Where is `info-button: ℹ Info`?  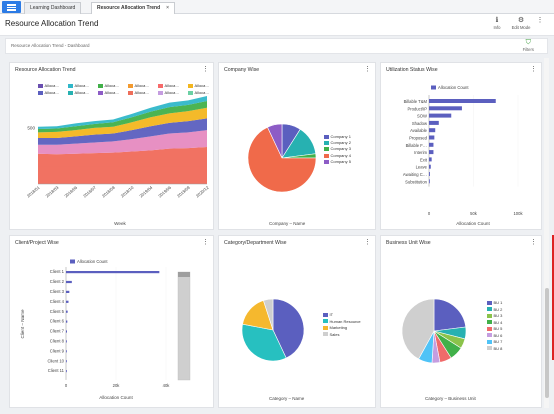 info-button: ℹ Info is located at coordinates (497, 23).